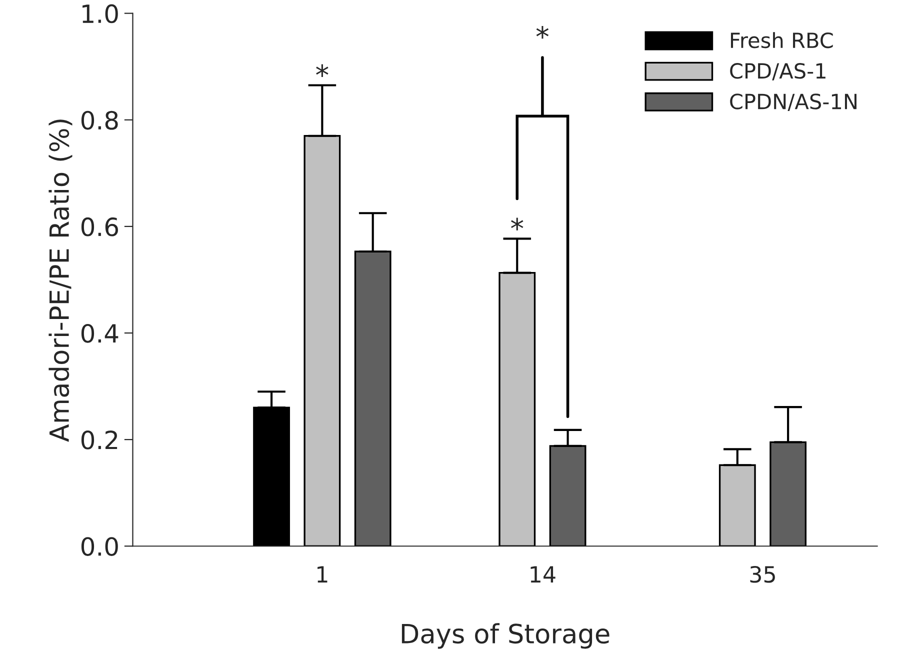 This screenshot has height=666, width=897. What do you see at coordinates (60, 281) in the screenshot?
I see `y-axis-title: Amadori-PE/PE Ratio (%)` at bounding box center [60, 281].